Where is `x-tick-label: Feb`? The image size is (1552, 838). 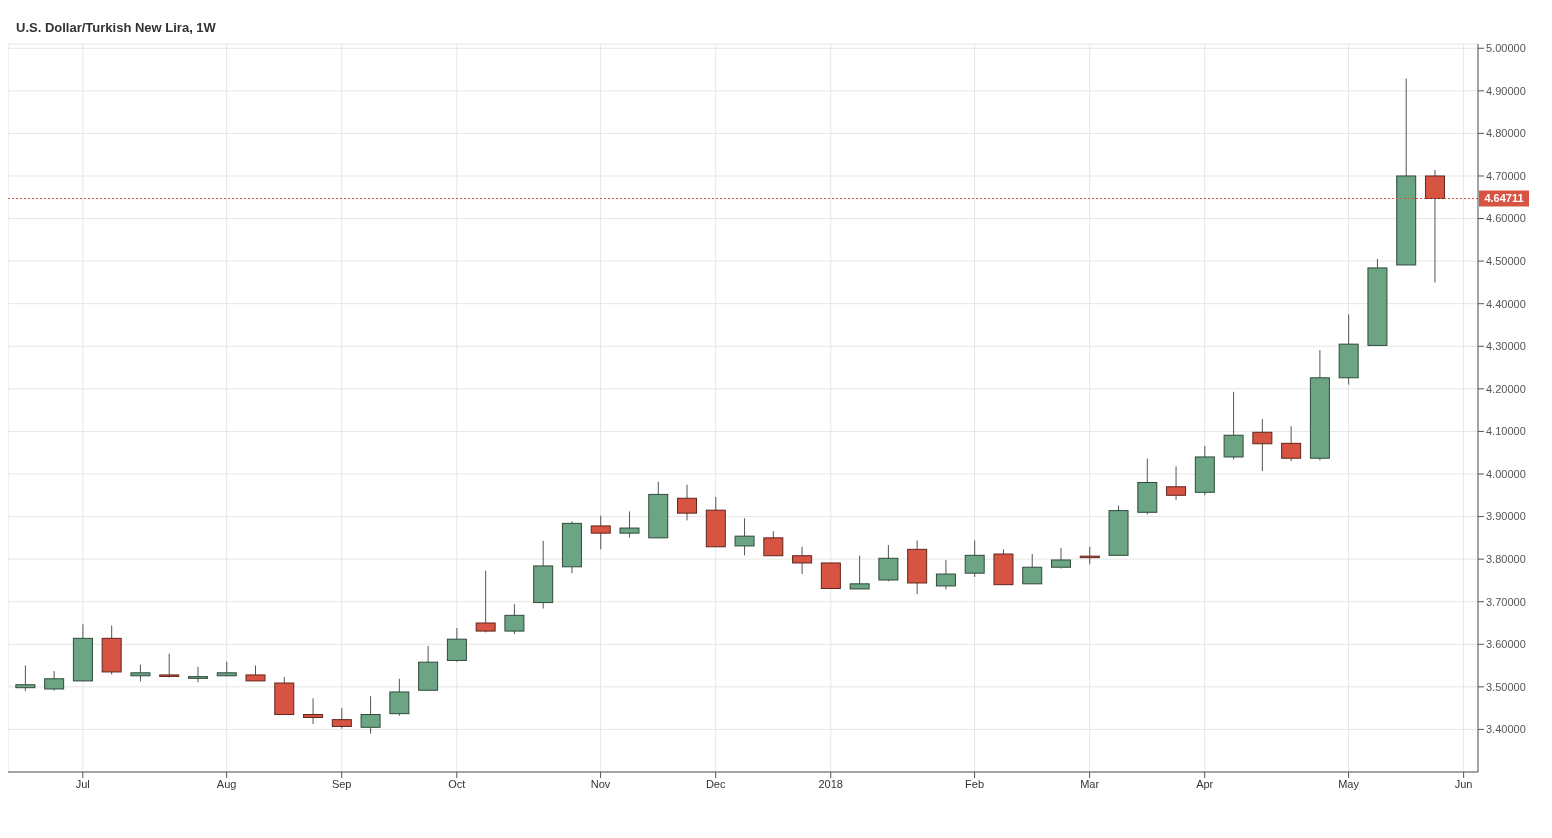
x-tick-label: Feb is located at coordinates (975, 783).